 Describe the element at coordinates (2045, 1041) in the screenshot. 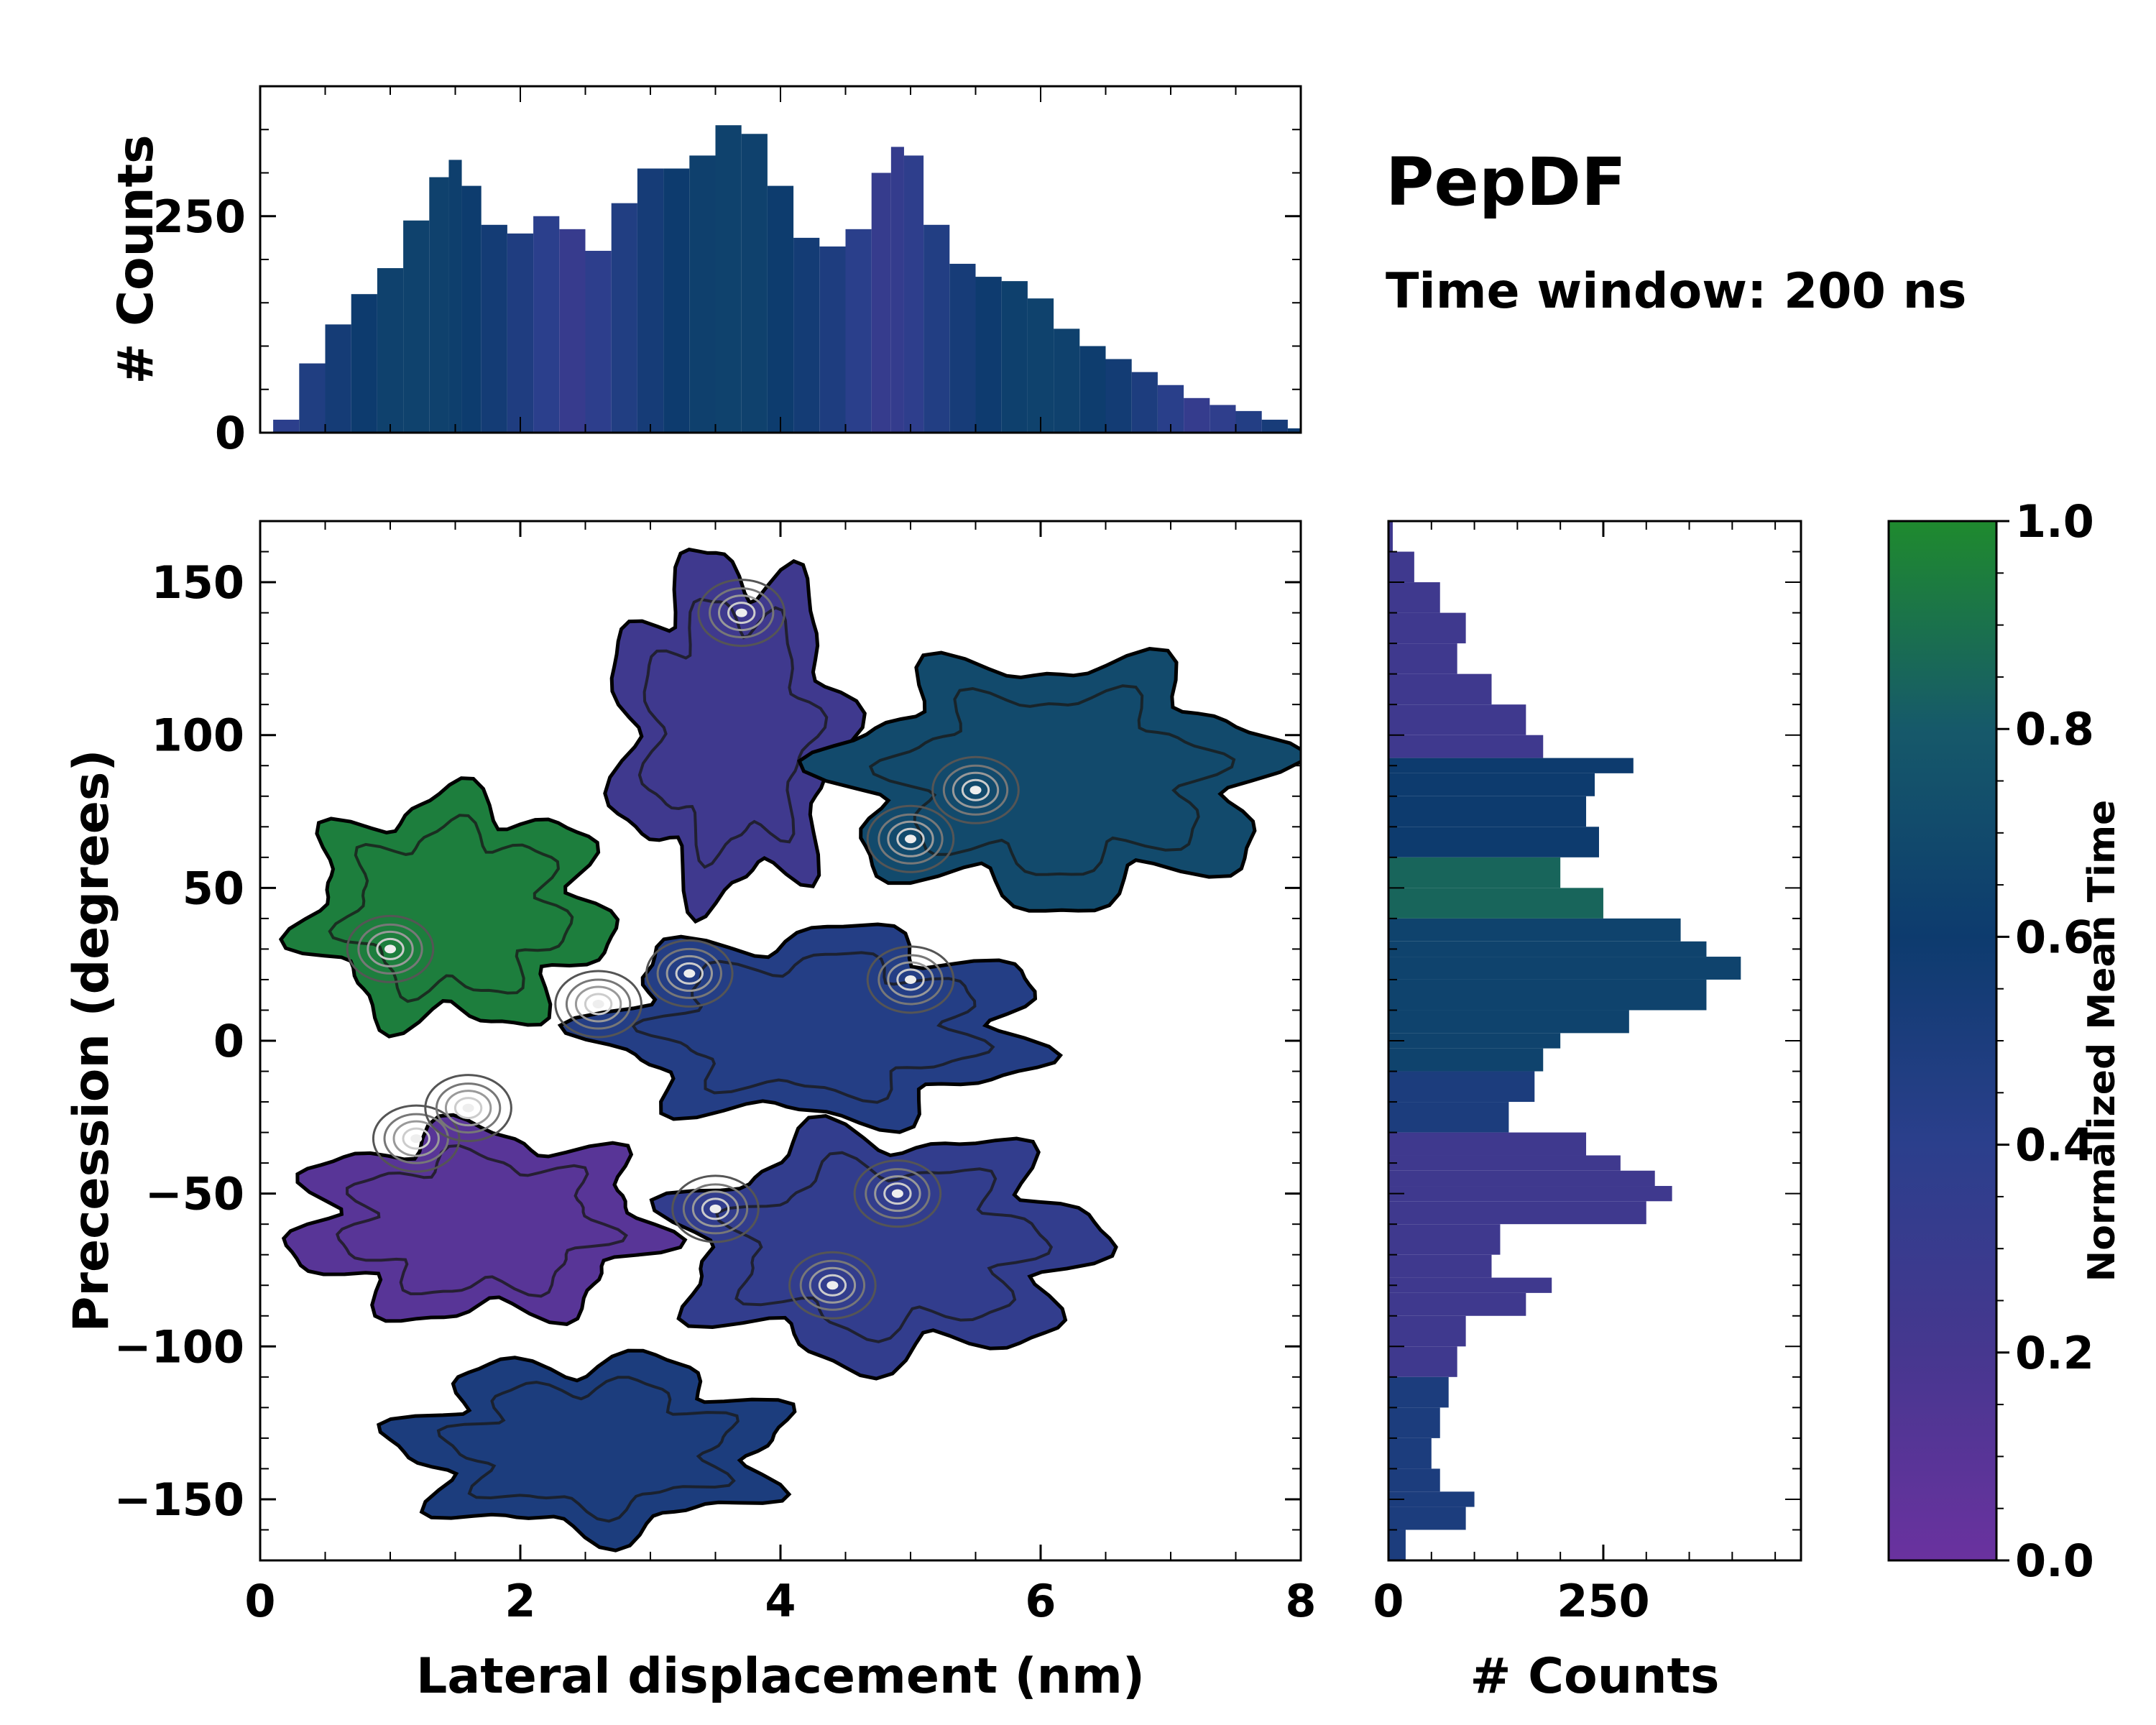

I see `colorbar-ticks: 0.0 0.2 0.4 0.6 0.8 1.0` at that location.